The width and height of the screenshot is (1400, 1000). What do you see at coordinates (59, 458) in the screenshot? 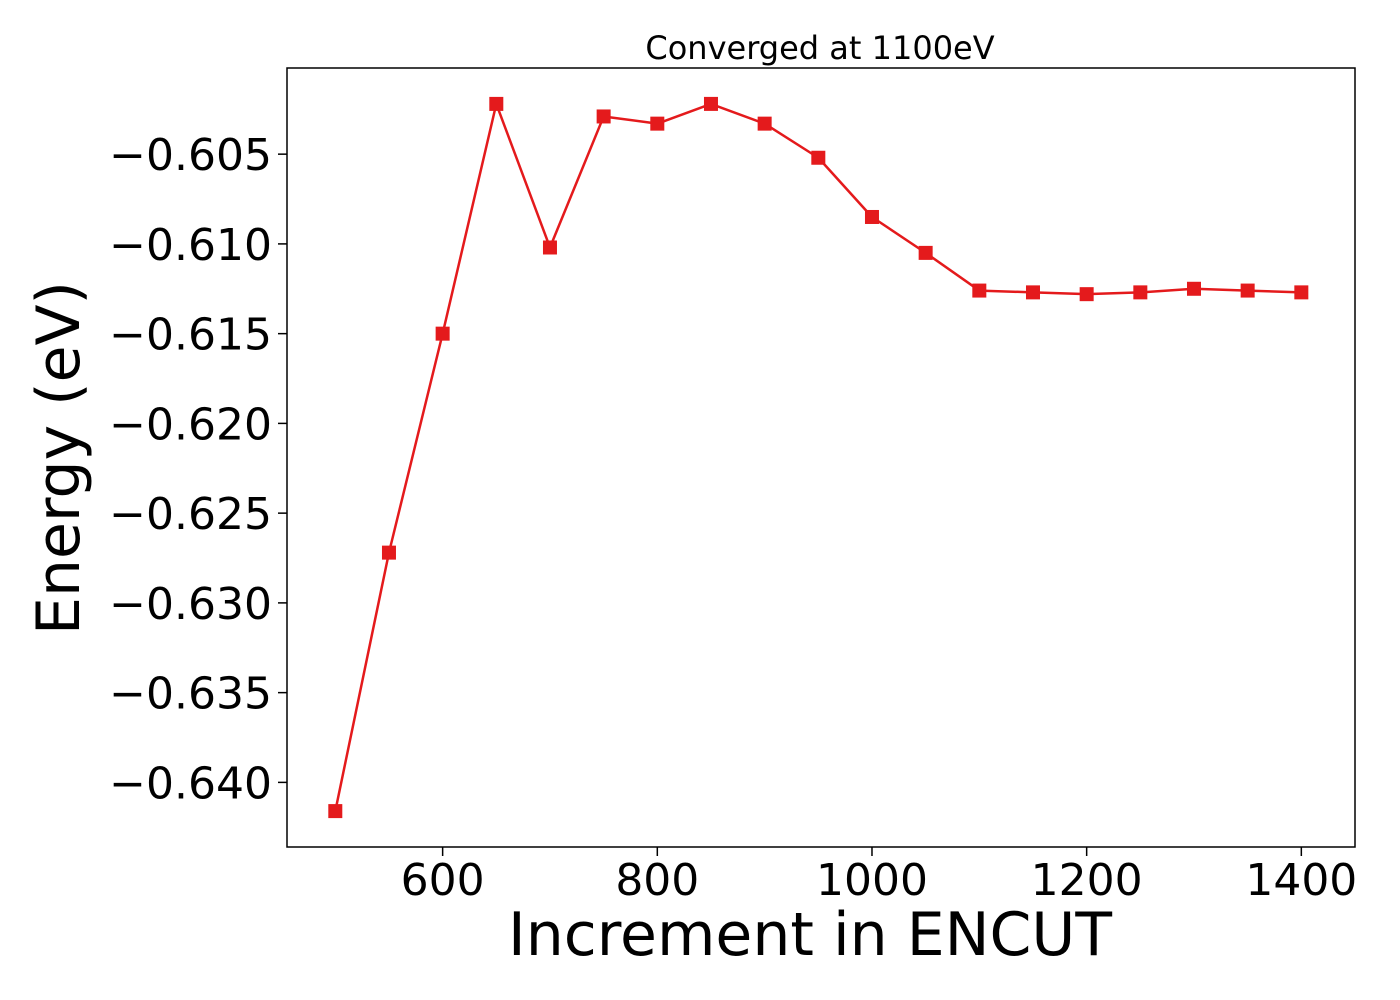
I see `y-axis-label: Energy (eV)` at bounding box center [59, 458].